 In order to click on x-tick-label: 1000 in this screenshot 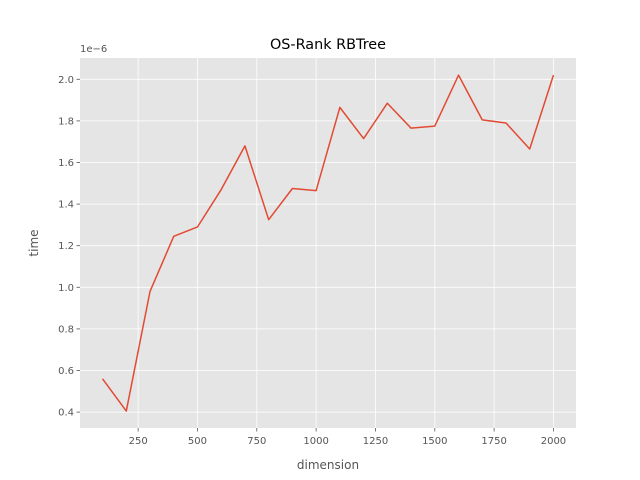, I will do `click(315, 441)`.